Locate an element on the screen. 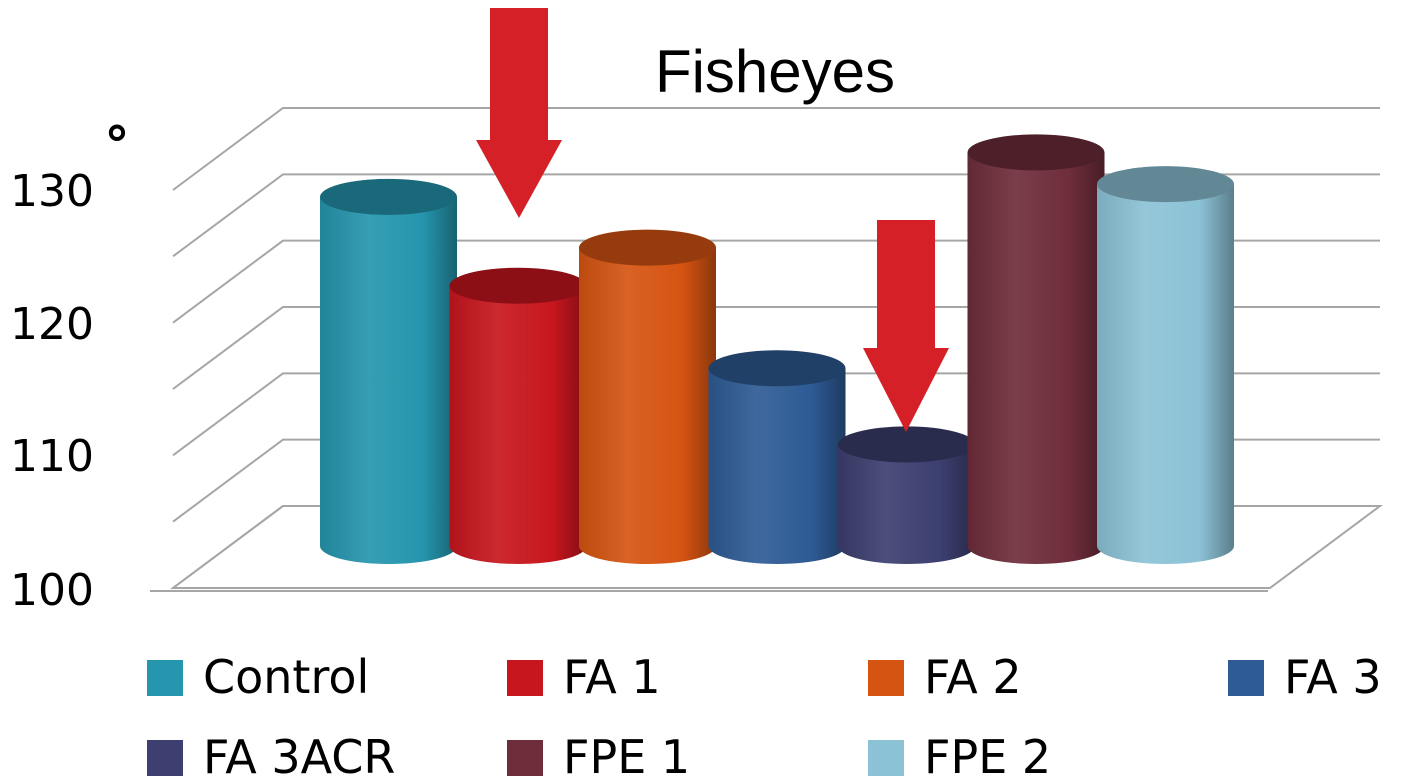  legend-label: FPE 1 is located at coordinates (626, 755).